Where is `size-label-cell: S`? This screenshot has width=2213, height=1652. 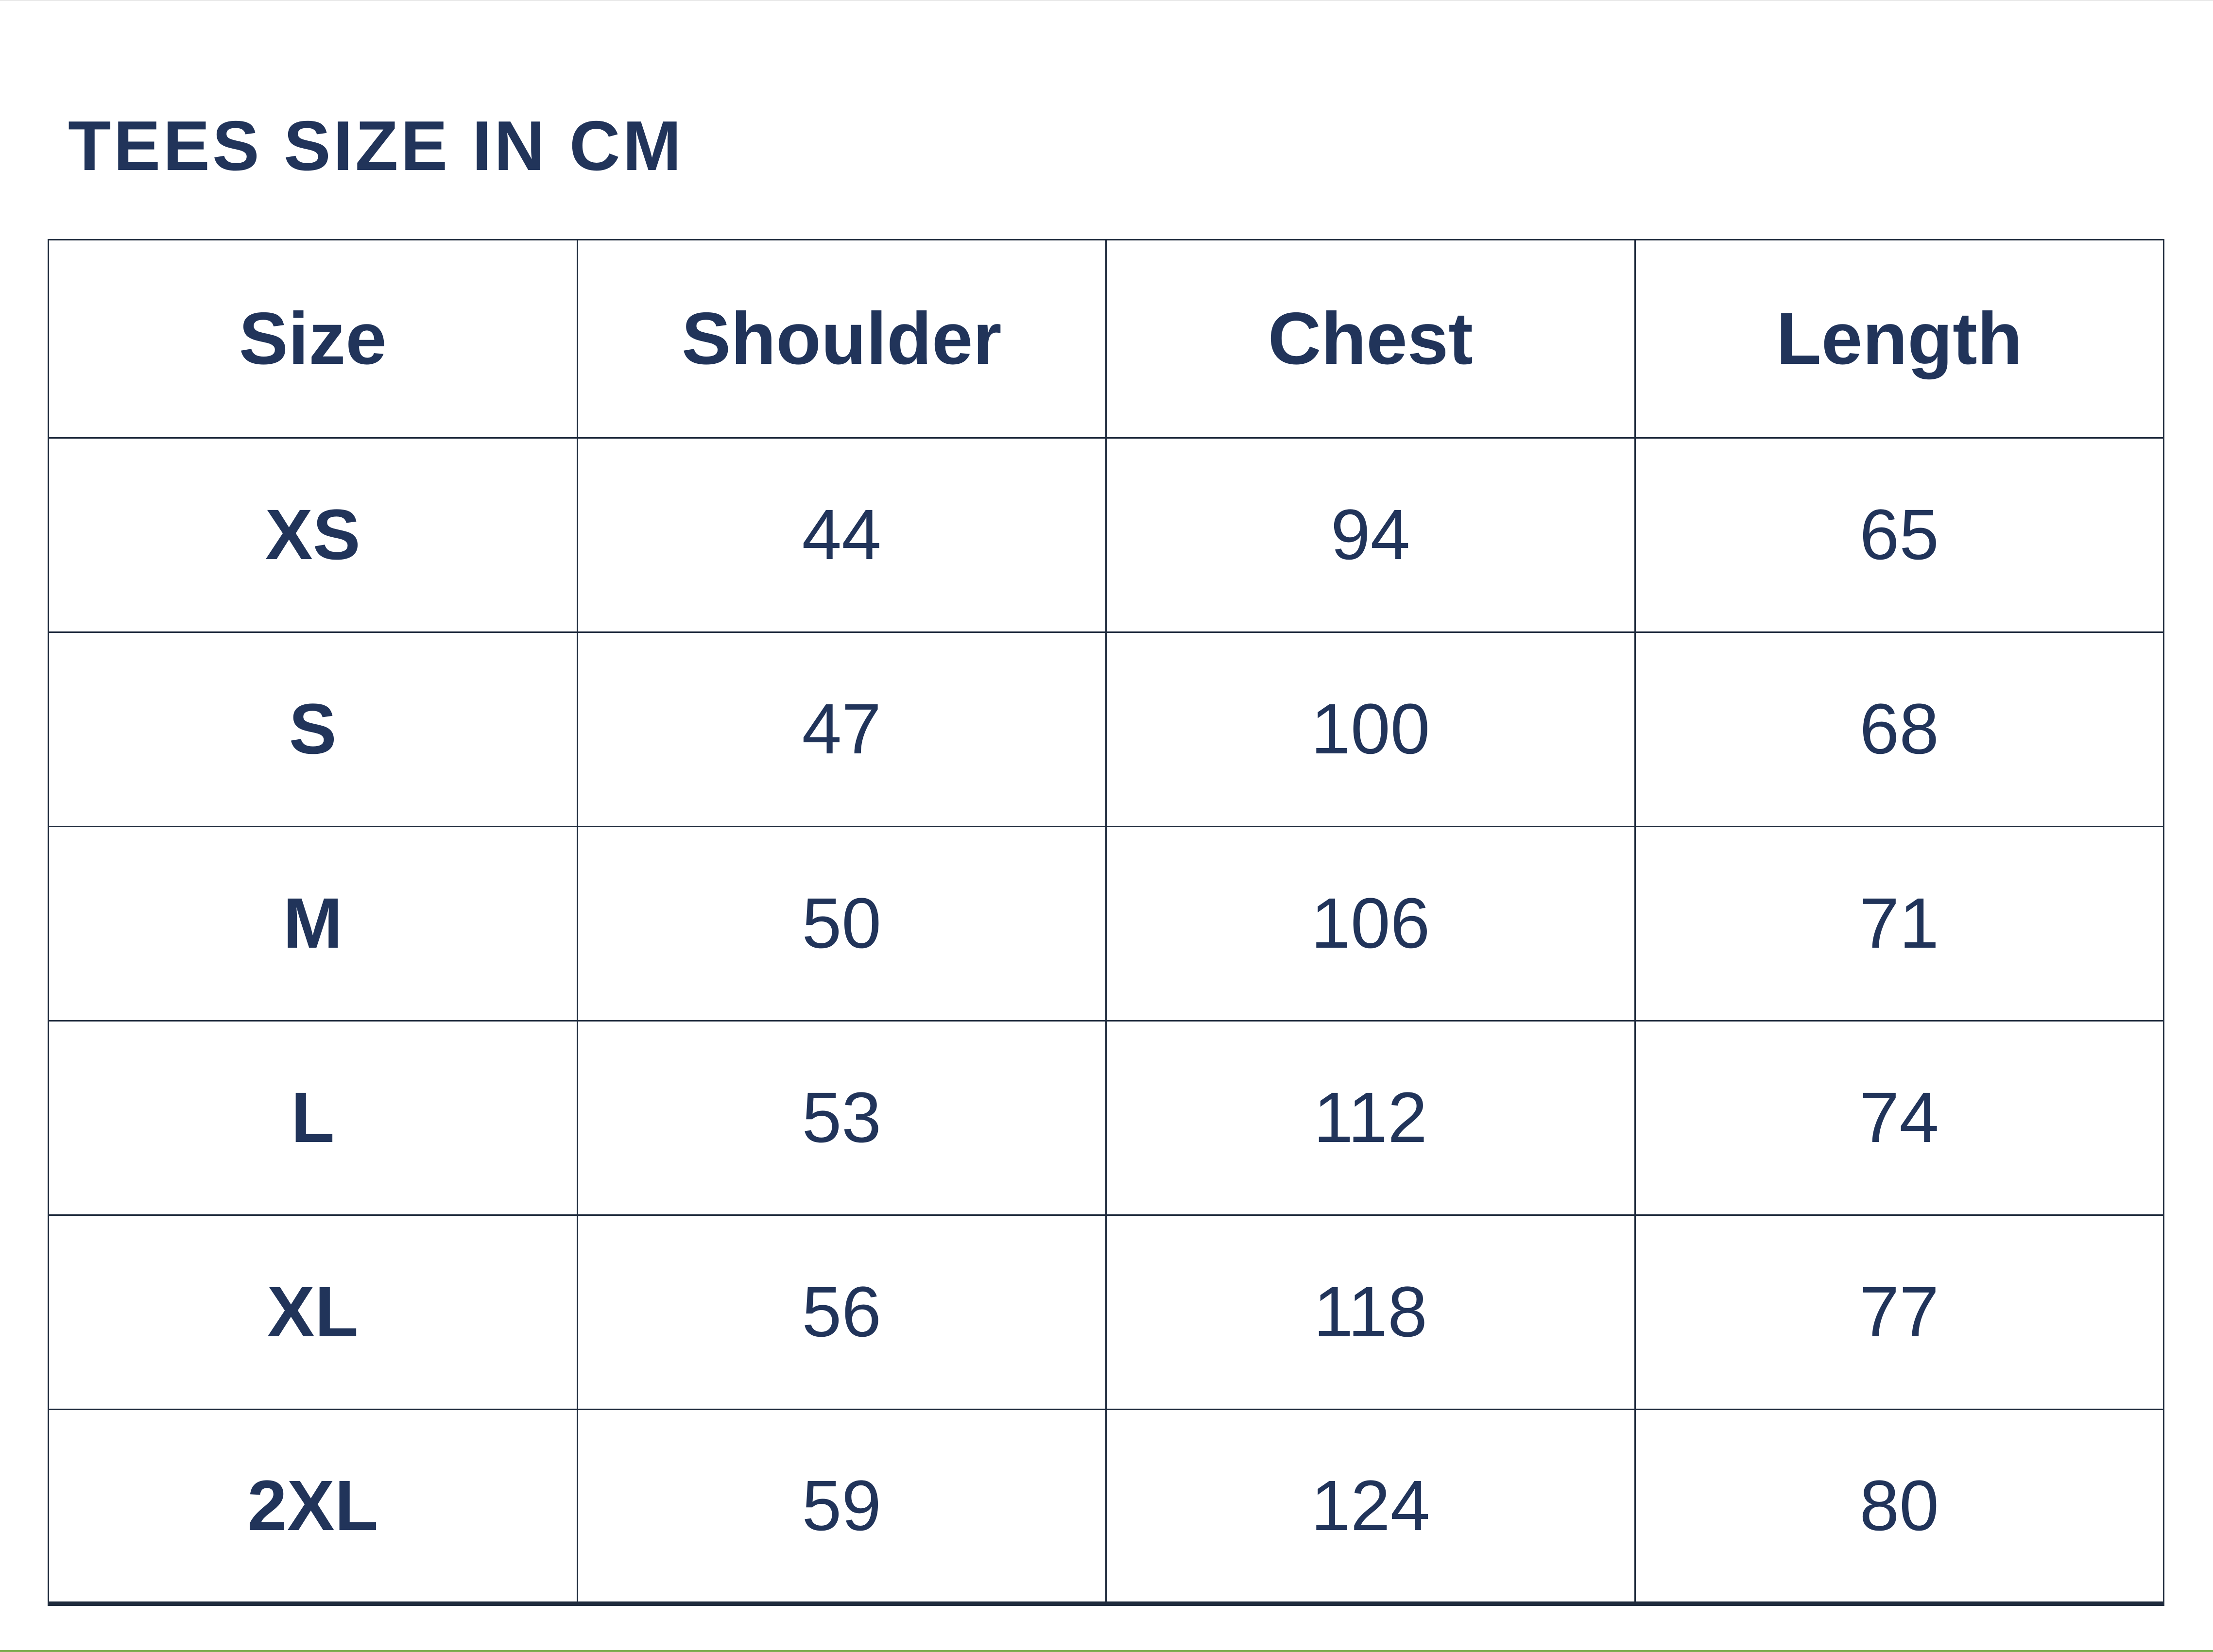 size-label-cell: S is located at coordinates (313, 729).